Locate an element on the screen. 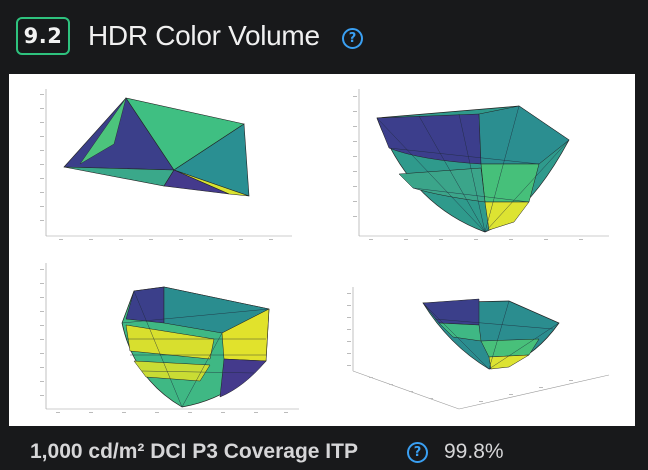 This screenshot has height=470, width=648. coverage-metric-label: 1,000 cd/m² DCI P3 Coverage ITP is located at coordinates (194, 451).